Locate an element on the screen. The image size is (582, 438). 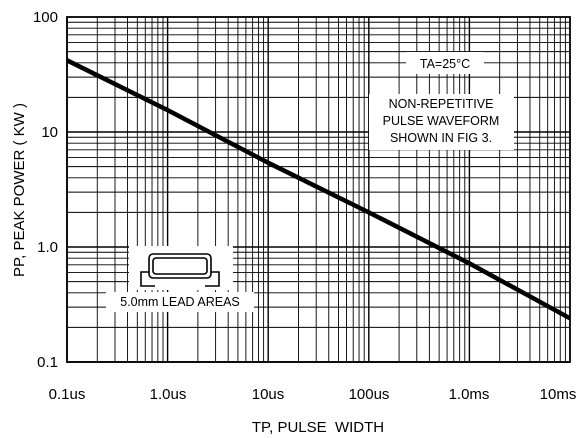
lead-area-box is located at coordinates (180, 302).